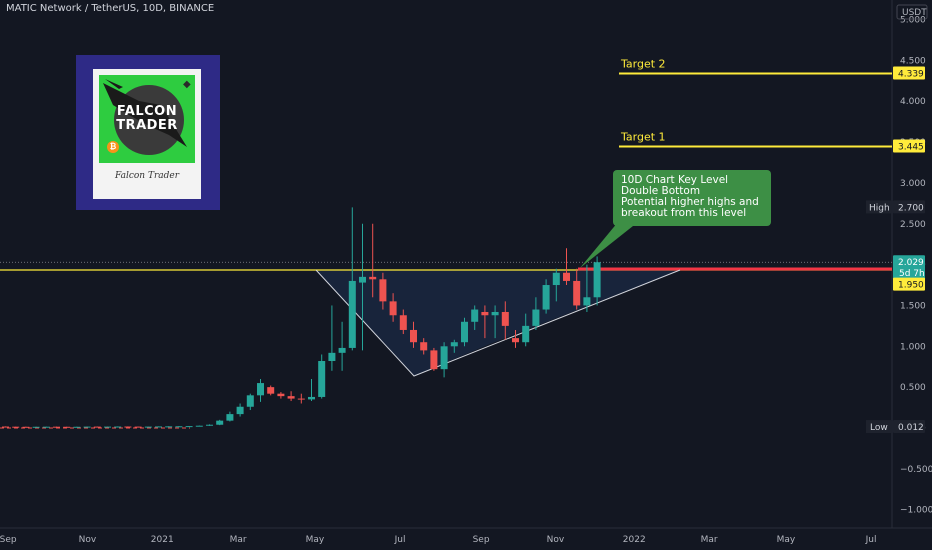  What do you see at coordinates (661, 191) in the screenshot?
I see `callout-line-2: Double Bottom` at bounding box center [661, 191].